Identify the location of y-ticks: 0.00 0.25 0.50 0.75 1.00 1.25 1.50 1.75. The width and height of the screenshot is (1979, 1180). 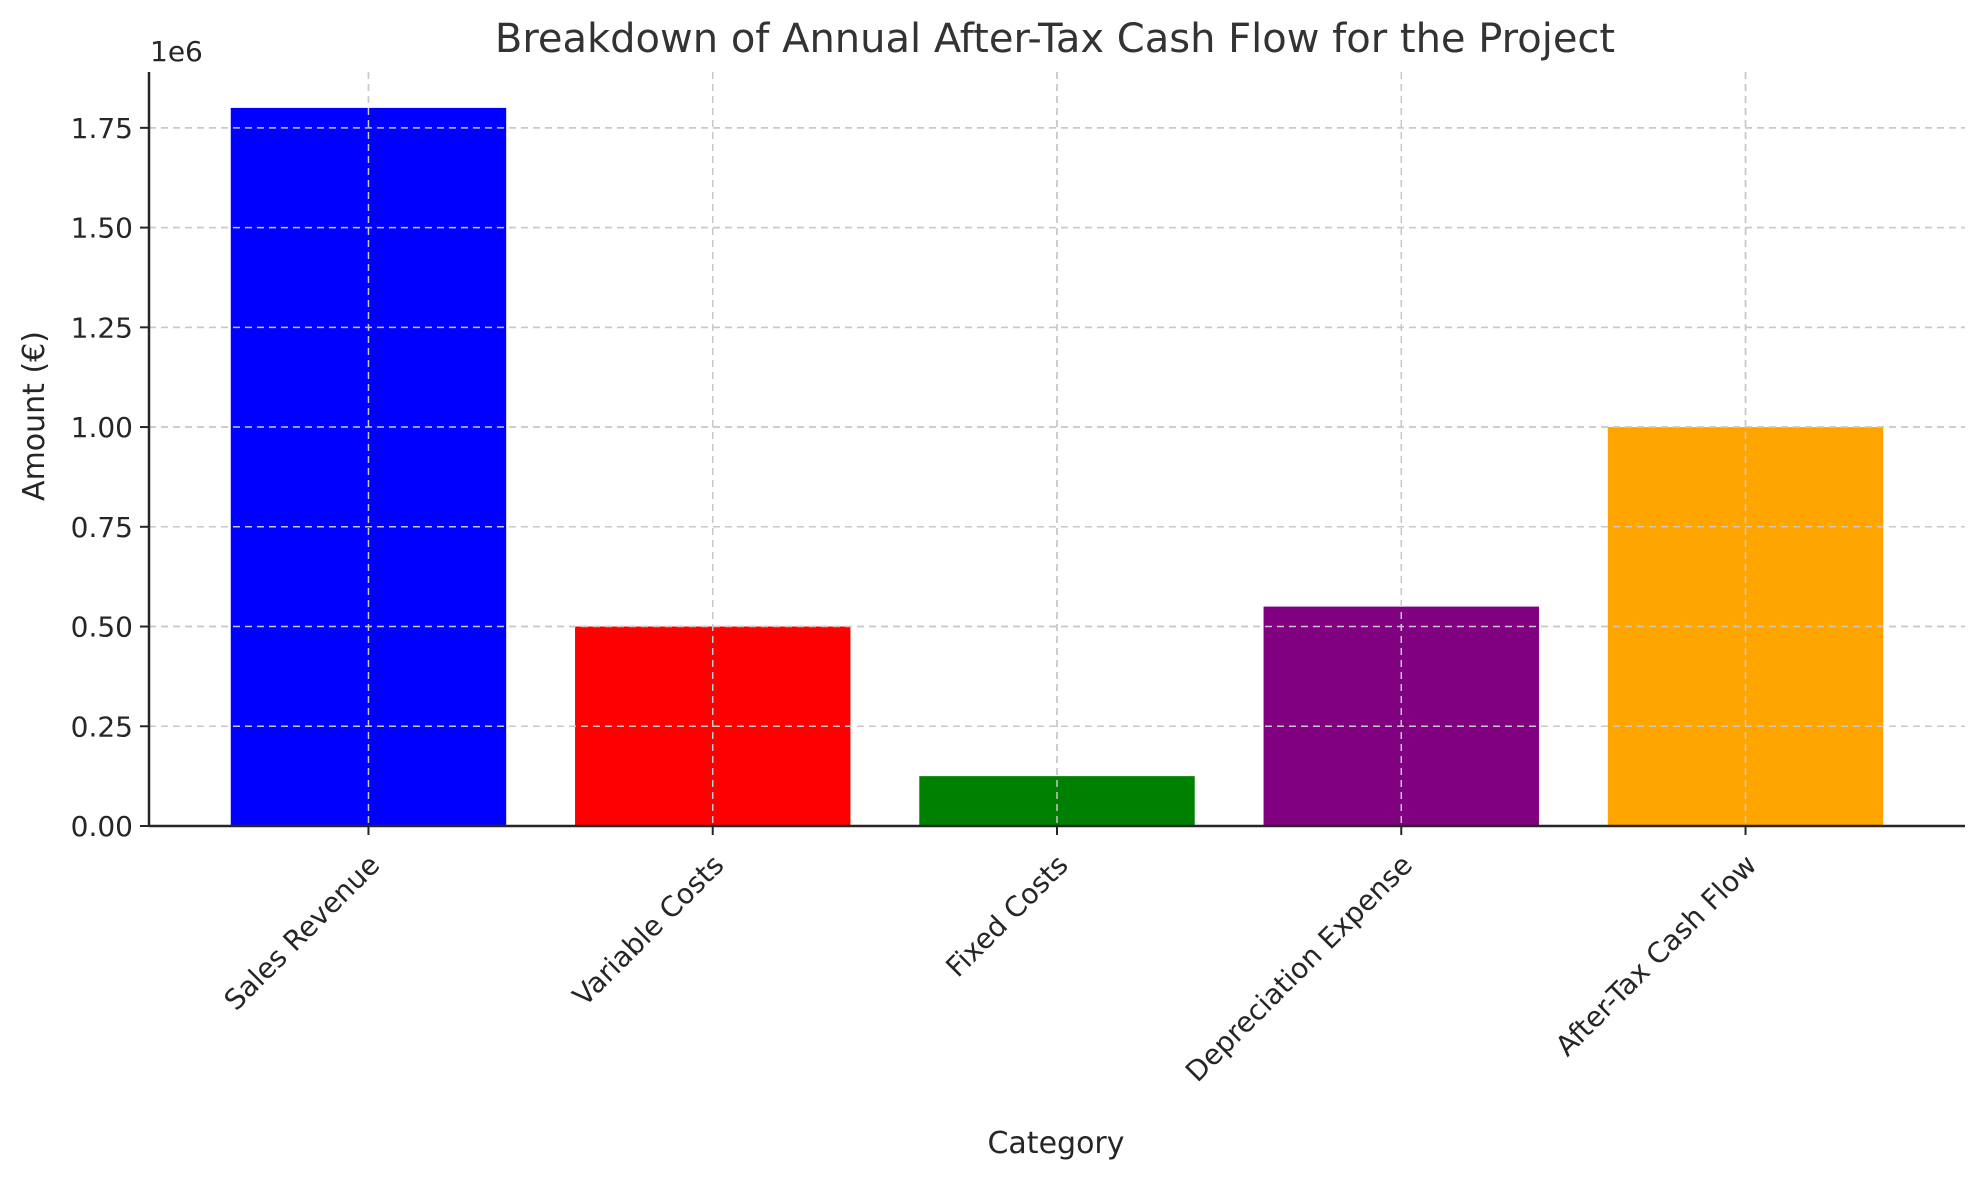
(110, 477).